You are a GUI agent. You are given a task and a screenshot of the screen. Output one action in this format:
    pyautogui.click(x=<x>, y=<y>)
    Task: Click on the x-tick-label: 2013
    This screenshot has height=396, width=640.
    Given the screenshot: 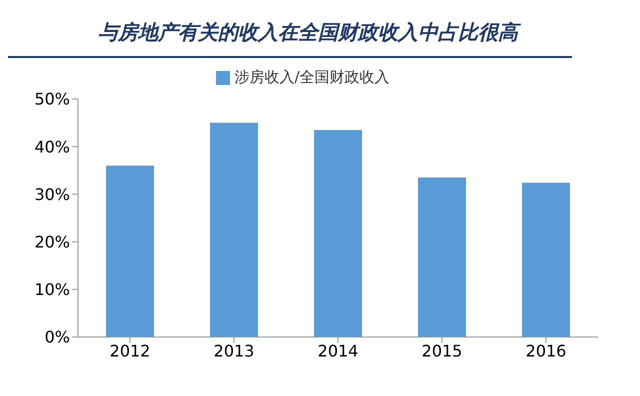 What is the action you would take?
    pyautogui.click(x=234, y=350)
    